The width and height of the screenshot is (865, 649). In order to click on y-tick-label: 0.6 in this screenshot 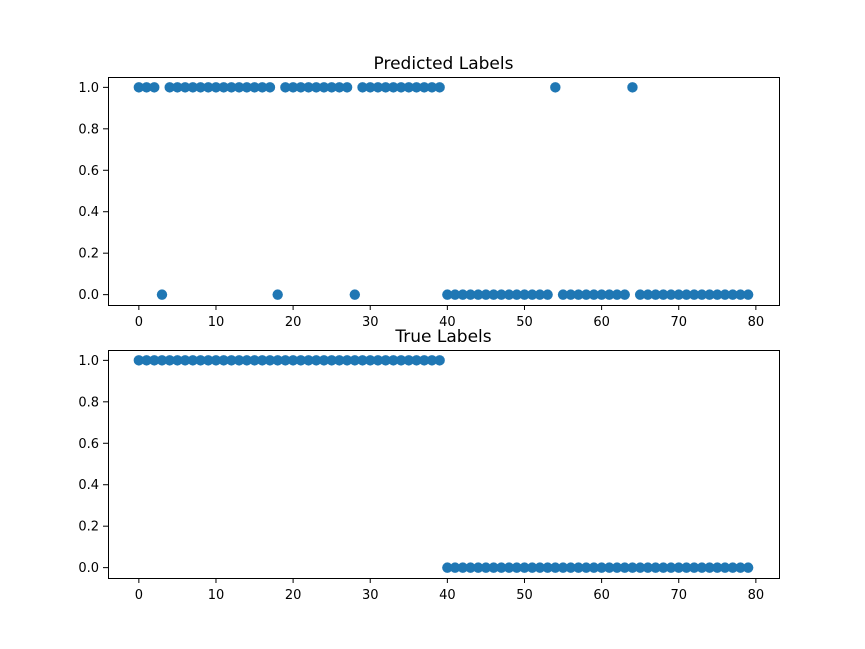, I will do `click(88, 444)`.